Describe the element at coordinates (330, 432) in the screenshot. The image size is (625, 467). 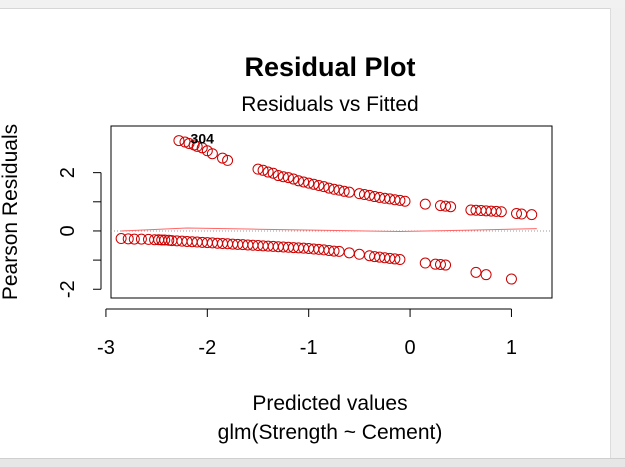
I see `x-axis-sublabel: glm(Strength ~ Cement)` at that location.